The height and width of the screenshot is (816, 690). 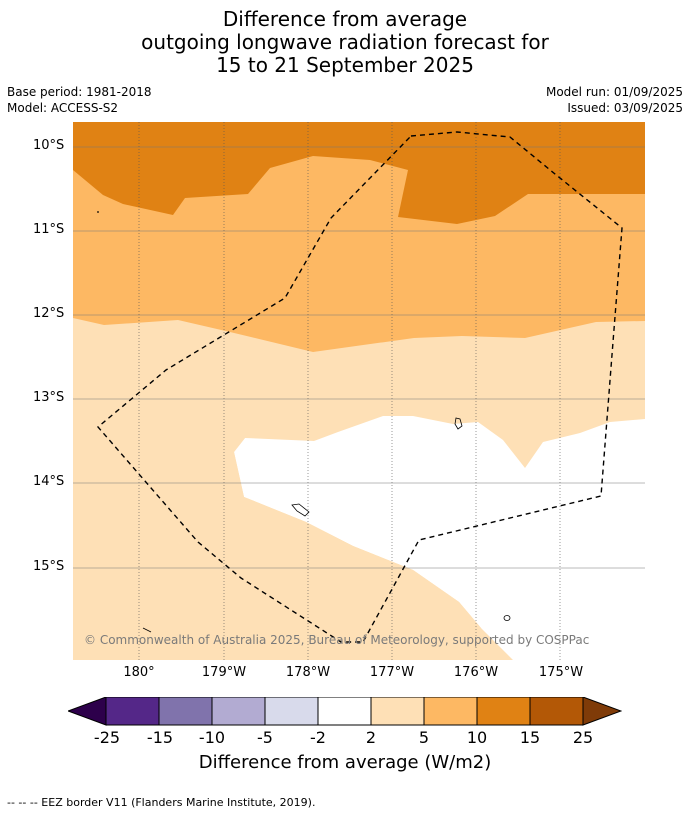 I want to click on lon-label-179w: 179°W, so click(x=224, y=672).